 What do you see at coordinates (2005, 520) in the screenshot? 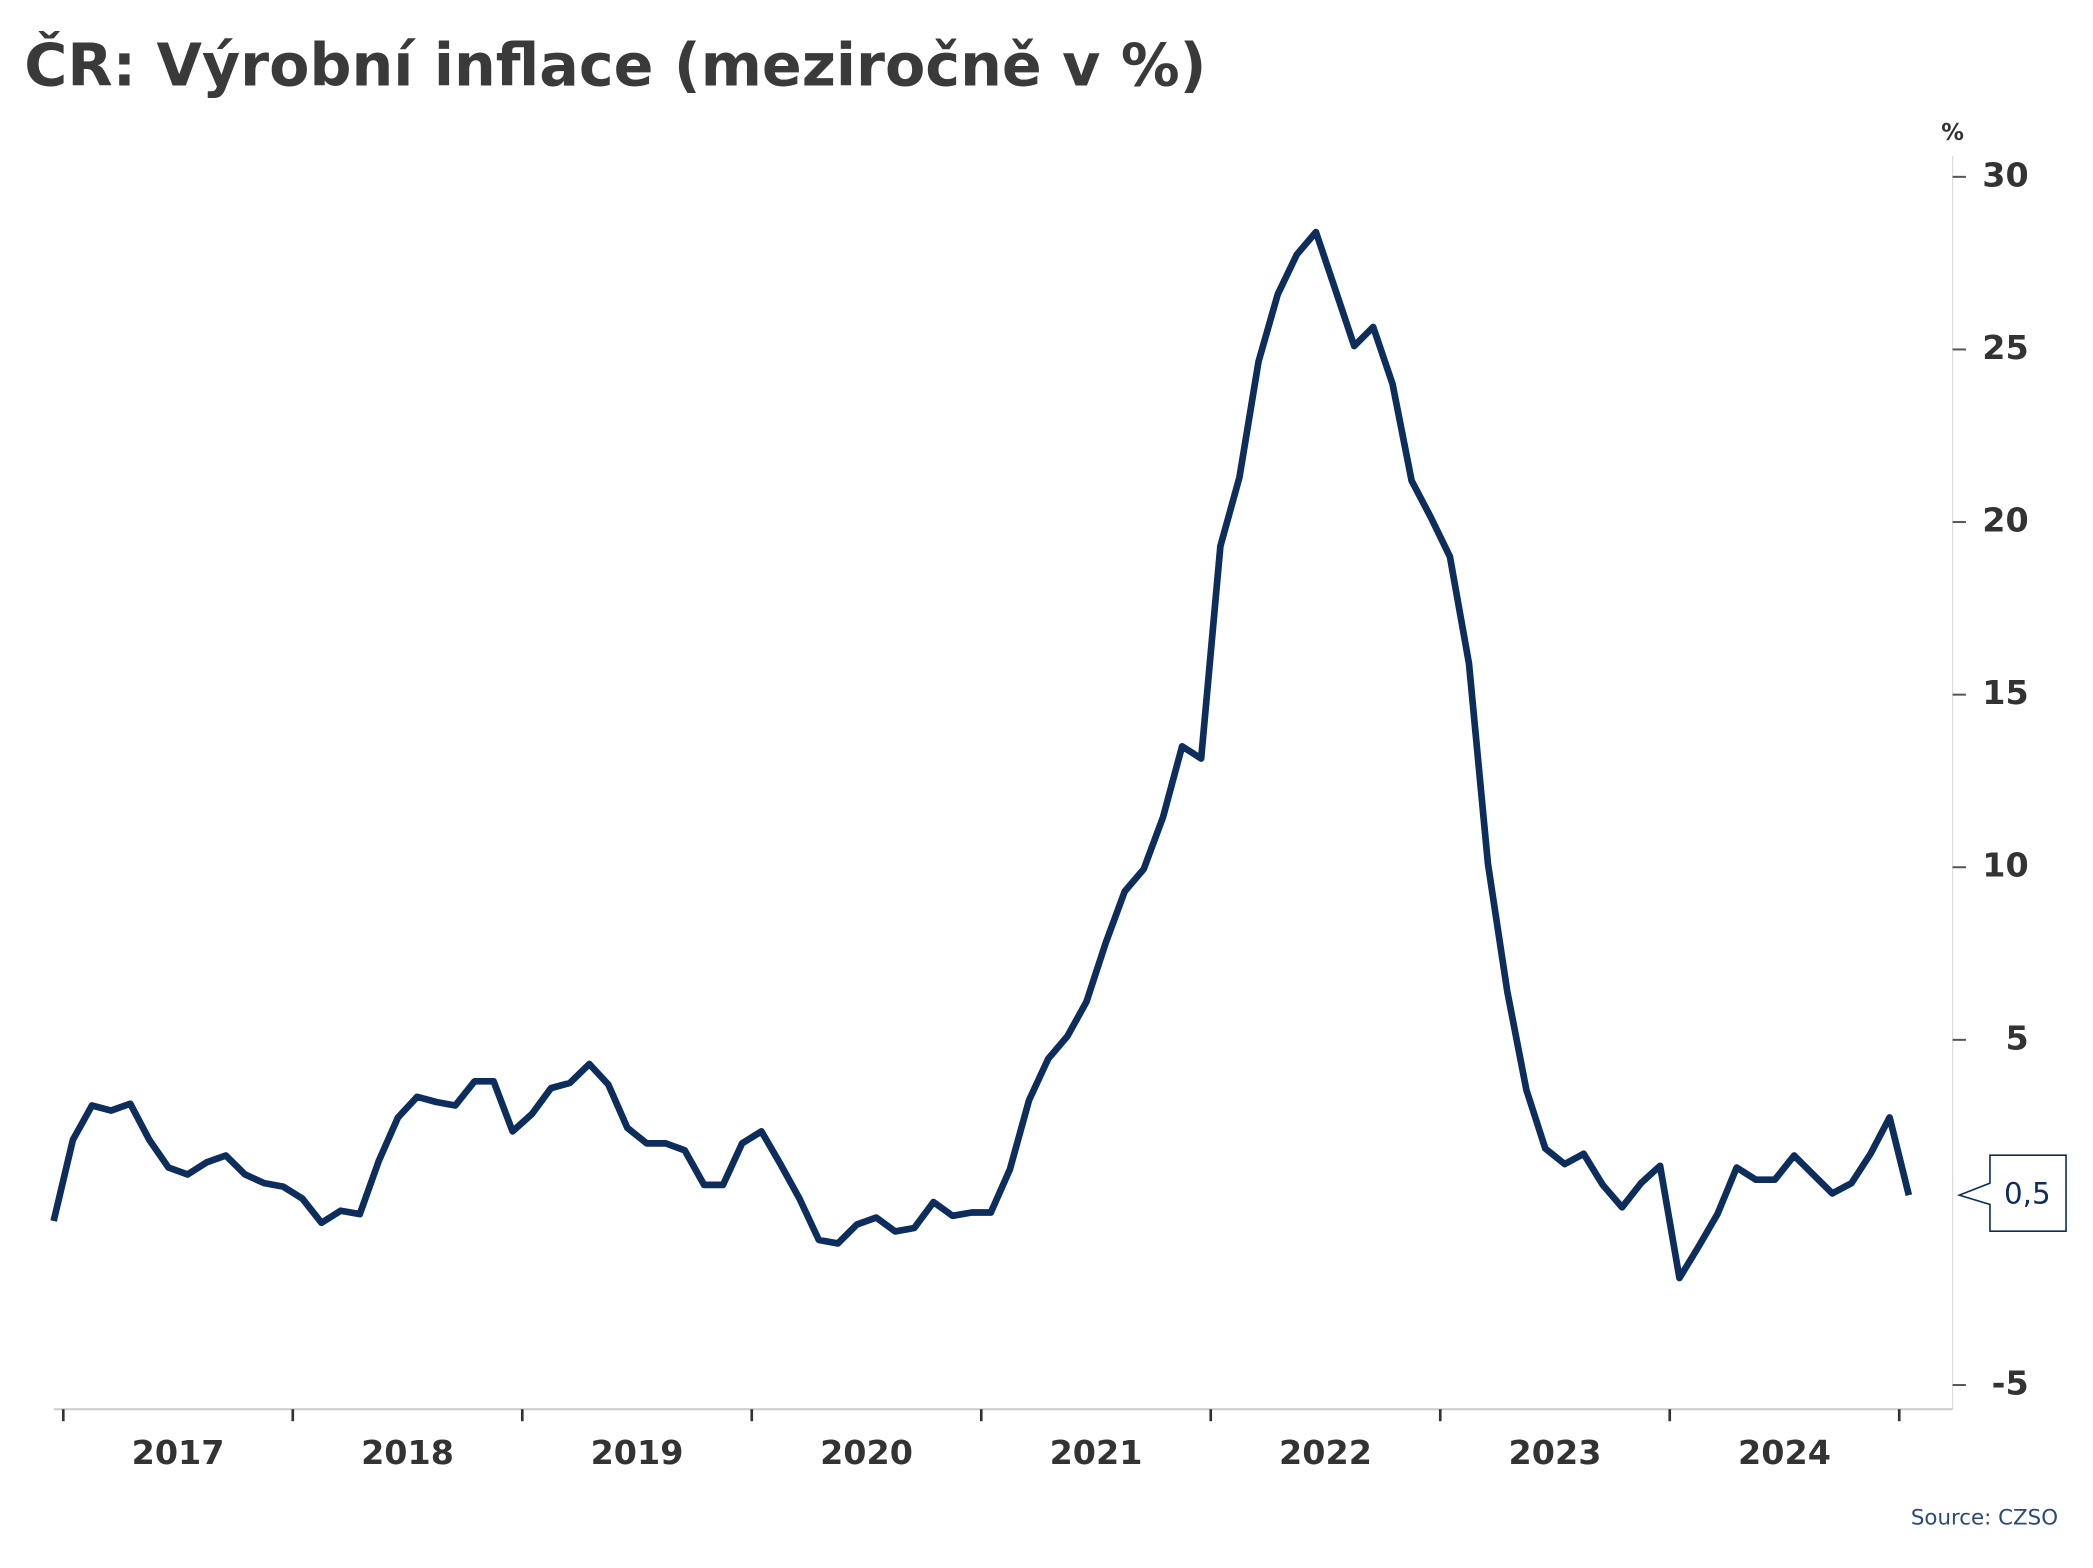
I see `y-tick-label: 20` at bounding box center [2005, 520].